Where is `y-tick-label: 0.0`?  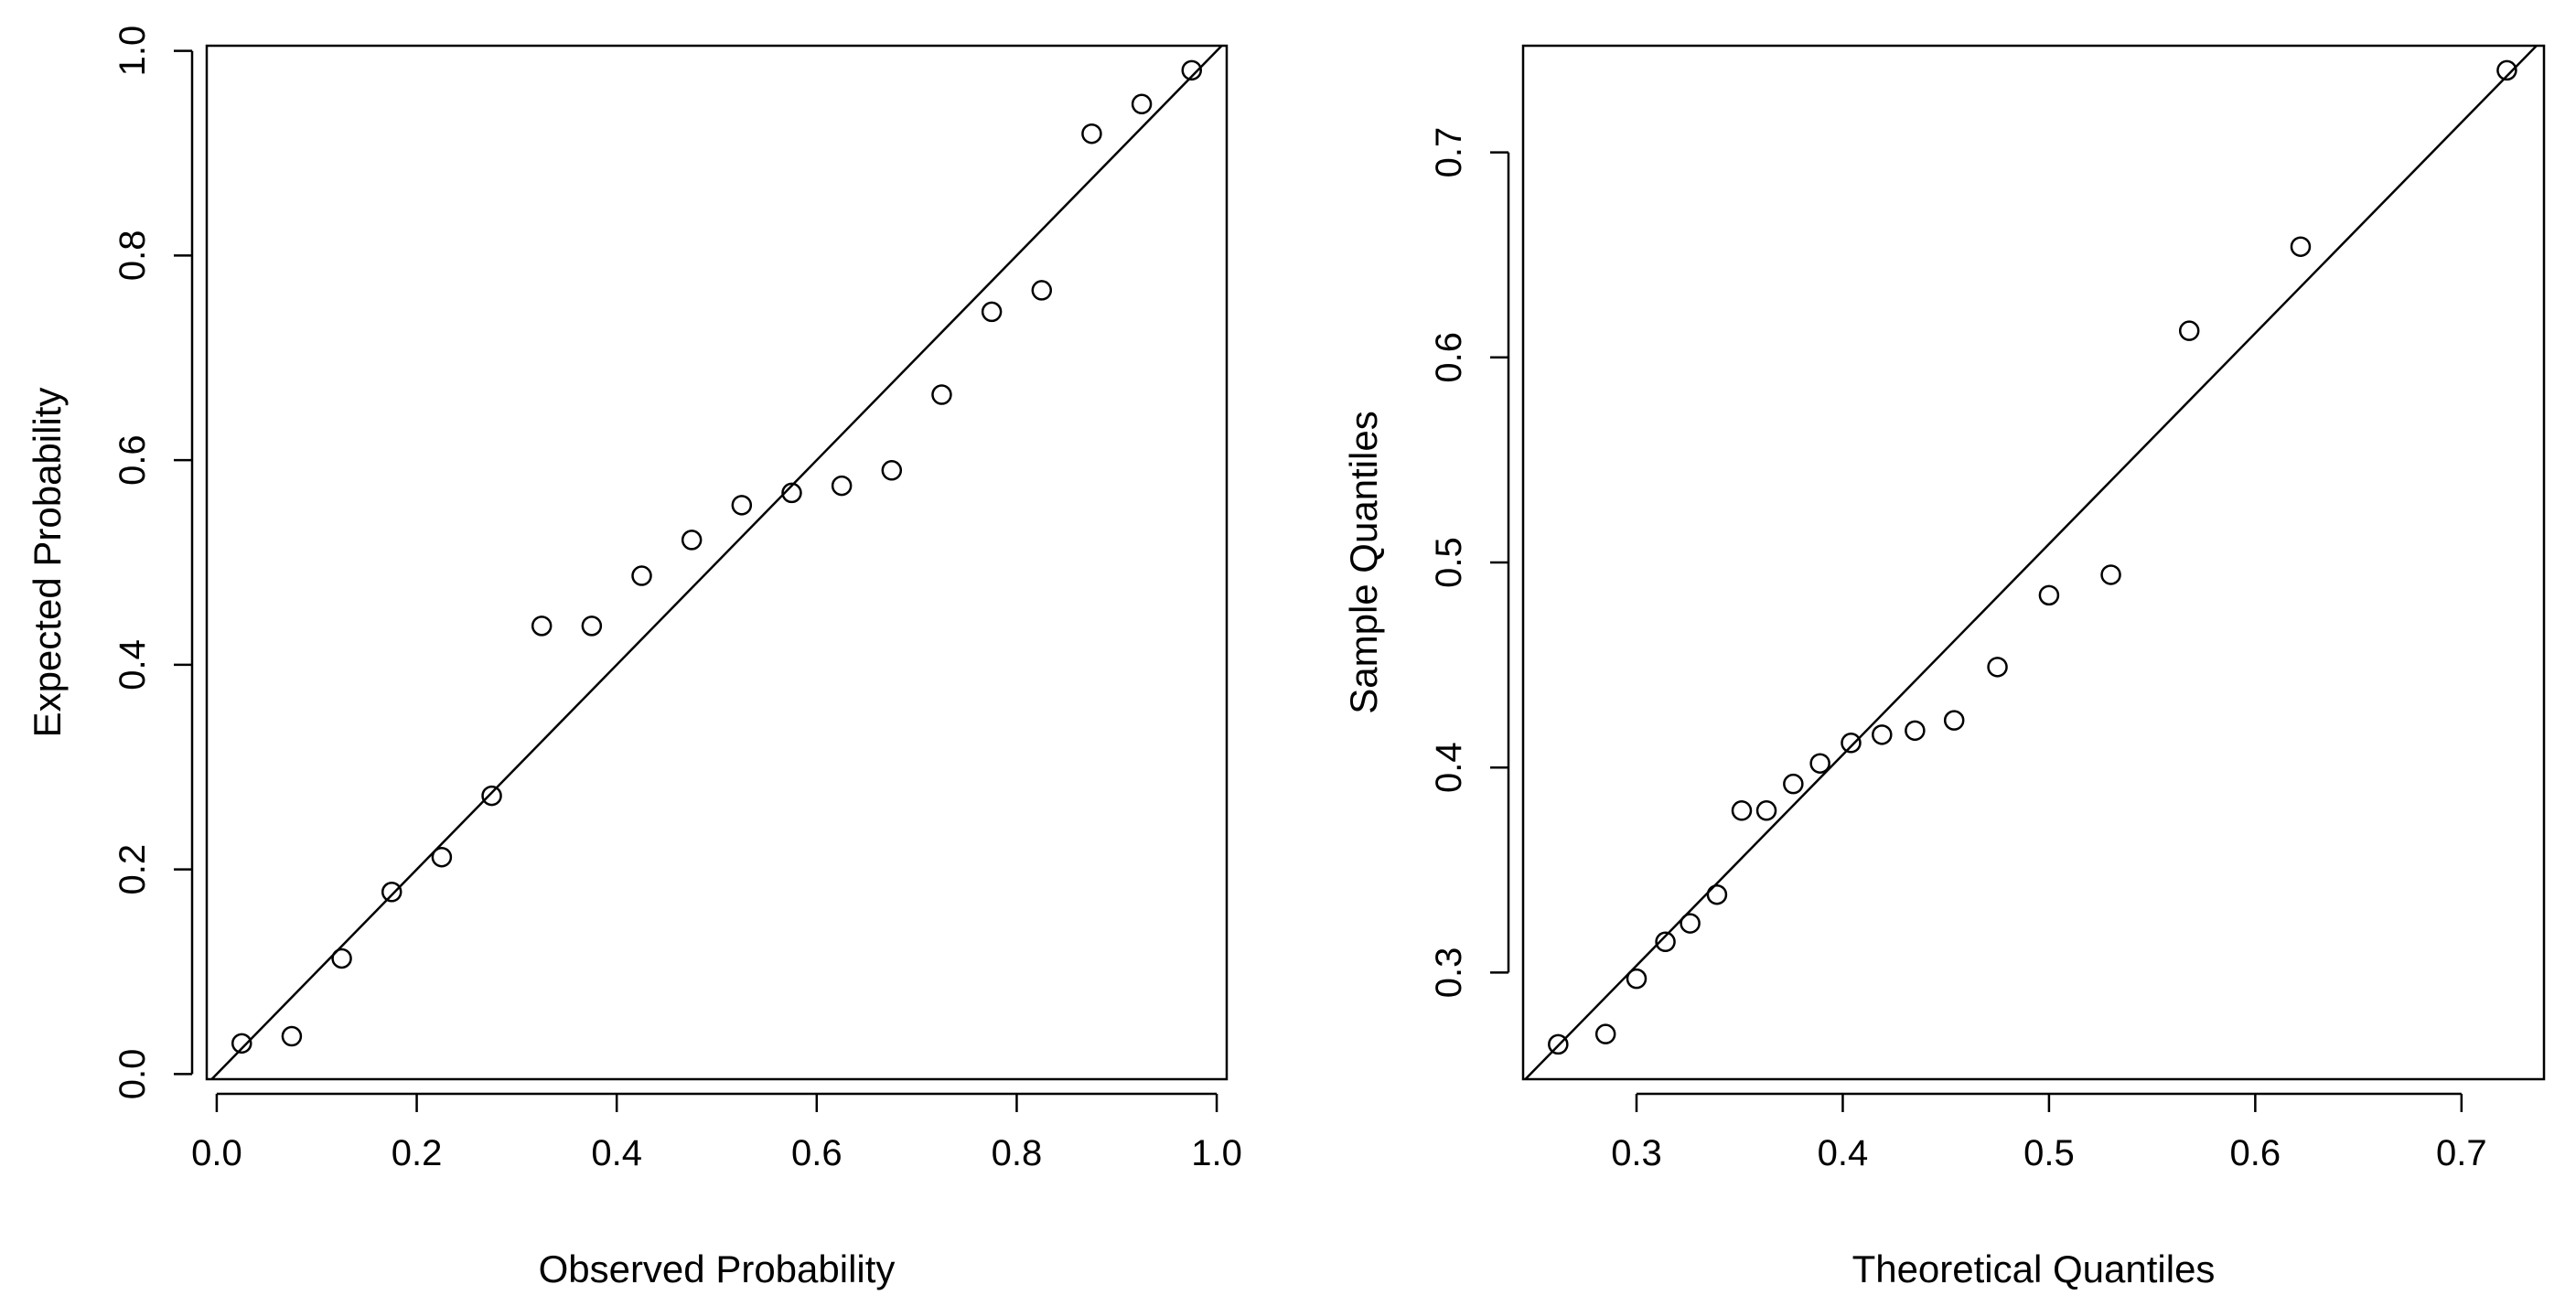 y-tick-label: 0.0 is located at coordinates (133, 1074).